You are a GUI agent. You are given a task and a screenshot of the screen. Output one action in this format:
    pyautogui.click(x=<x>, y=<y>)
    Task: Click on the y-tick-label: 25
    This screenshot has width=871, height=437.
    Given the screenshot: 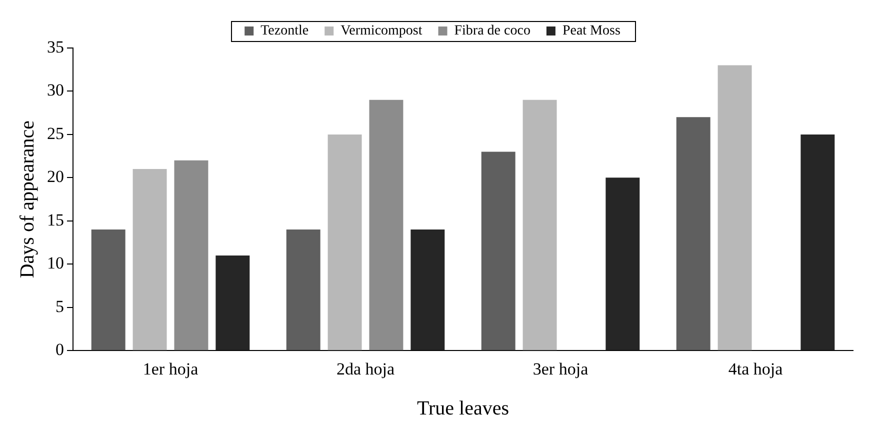 What is the action you would take?
    pyautogui.click(x=55, y=133)
    